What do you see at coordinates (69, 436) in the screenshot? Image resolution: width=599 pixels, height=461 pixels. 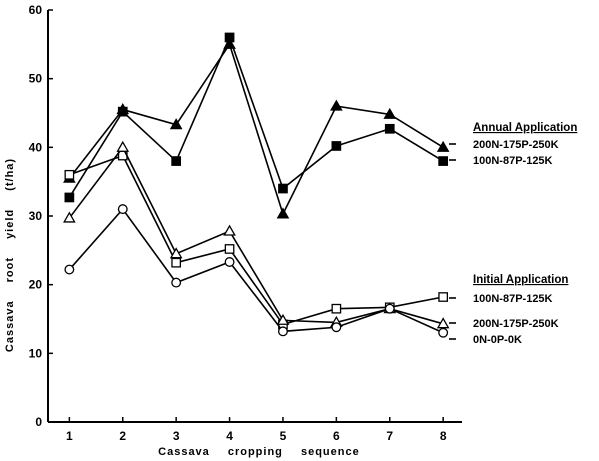 I see `x-tick-label: 1` at bounding box center [69, 436].